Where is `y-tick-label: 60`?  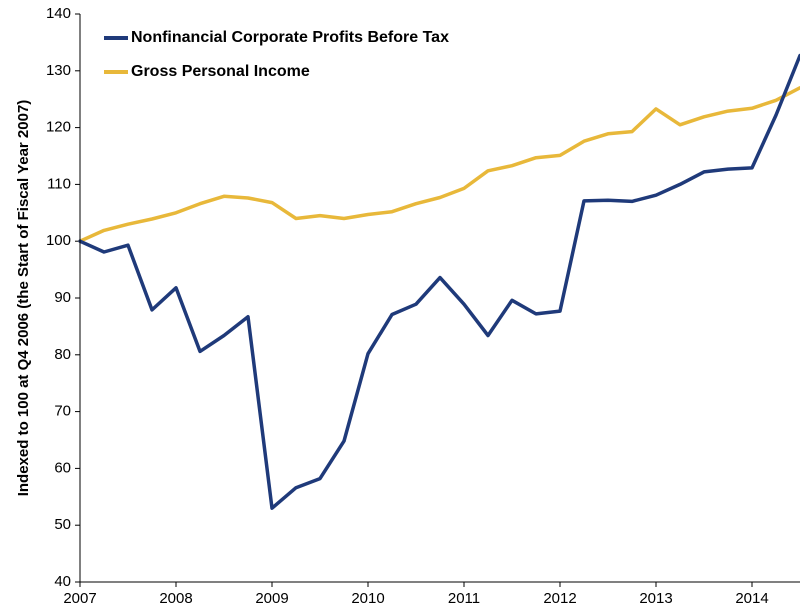
y-tick-label: 60 is located at coordinates (62, 467).